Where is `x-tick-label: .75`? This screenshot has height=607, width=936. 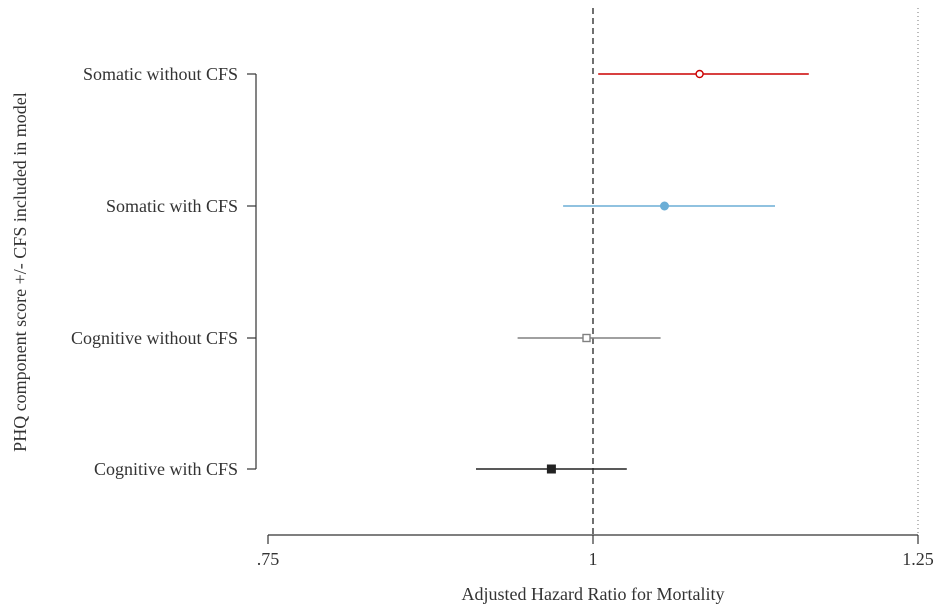
x-tick-label: .75 is located at coordinates (268, 559).